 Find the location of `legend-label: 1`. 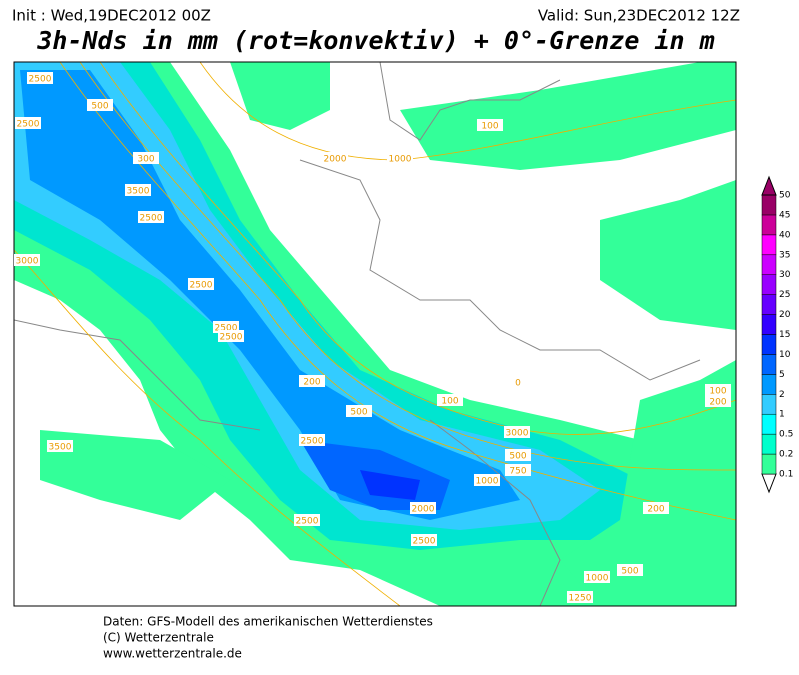

legend-label: 1 is located at coordinates (782, 415).